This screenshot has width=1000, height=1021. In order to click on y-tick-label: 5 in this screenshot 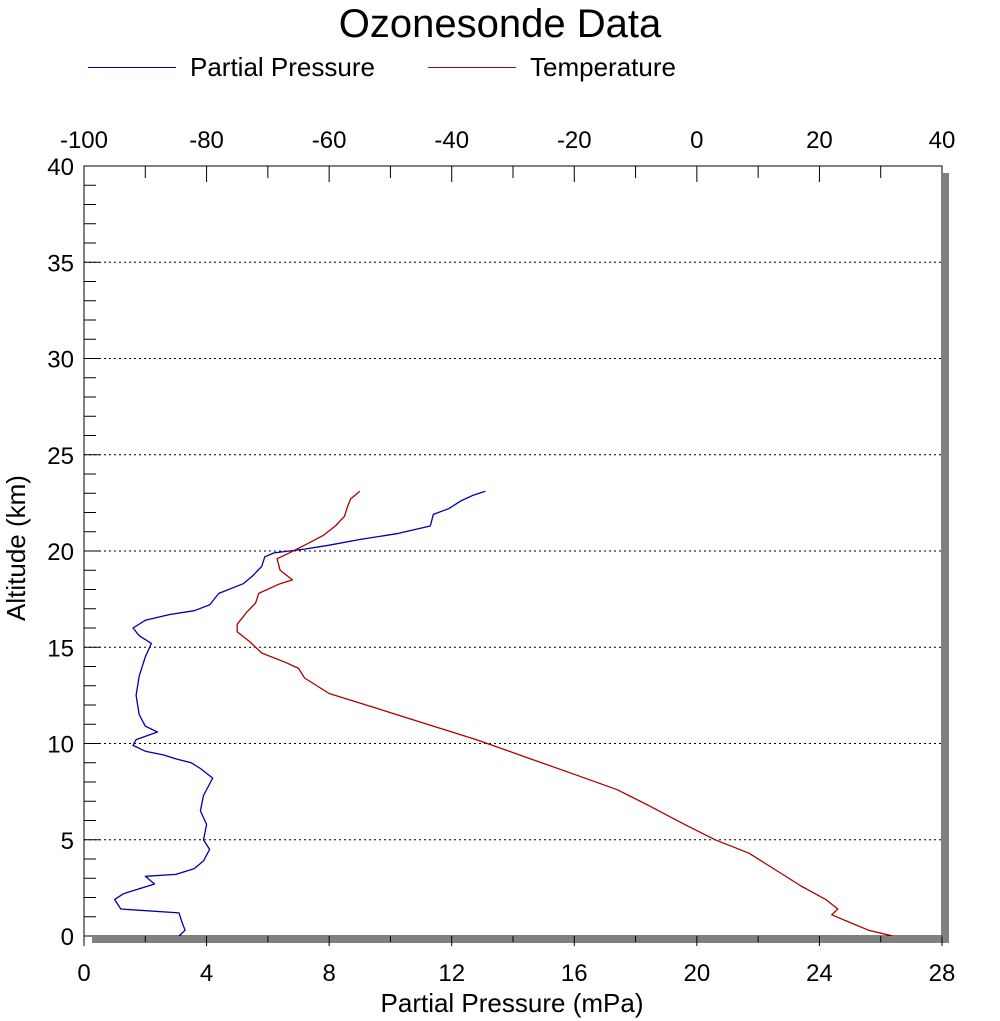, I will do `click(67, 841)`.